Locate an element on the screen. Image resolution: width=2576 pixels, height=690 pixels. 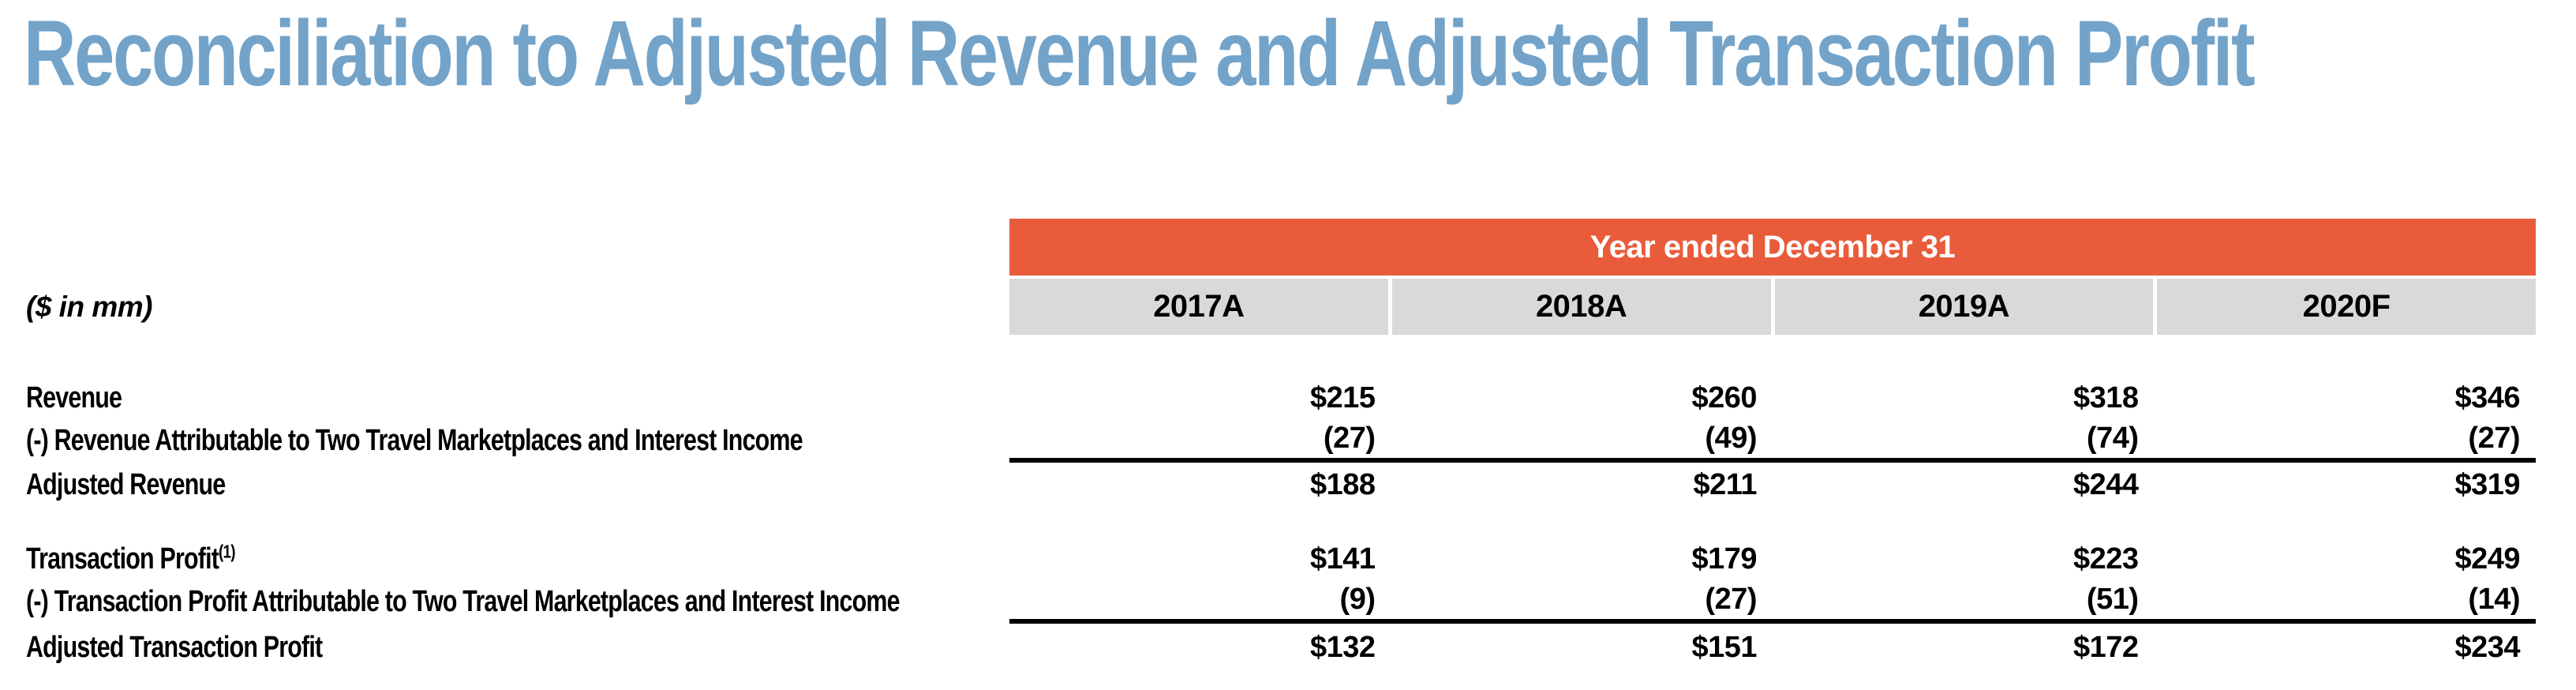
row-label: Revenue is located at coordinates (504, 397).